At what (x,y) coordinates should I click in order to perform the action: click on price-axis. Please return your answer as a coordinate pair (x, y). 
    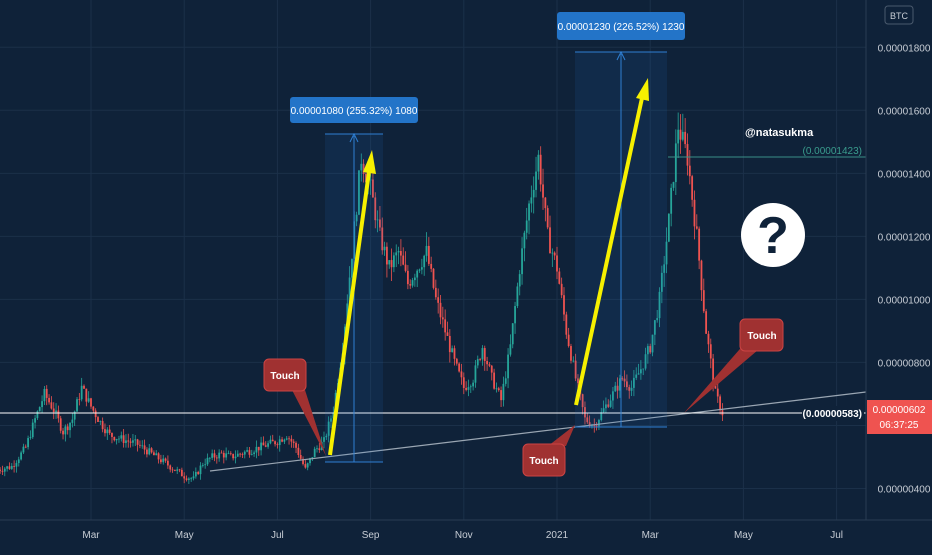
    Looking at the image, I should click on (899, 260).